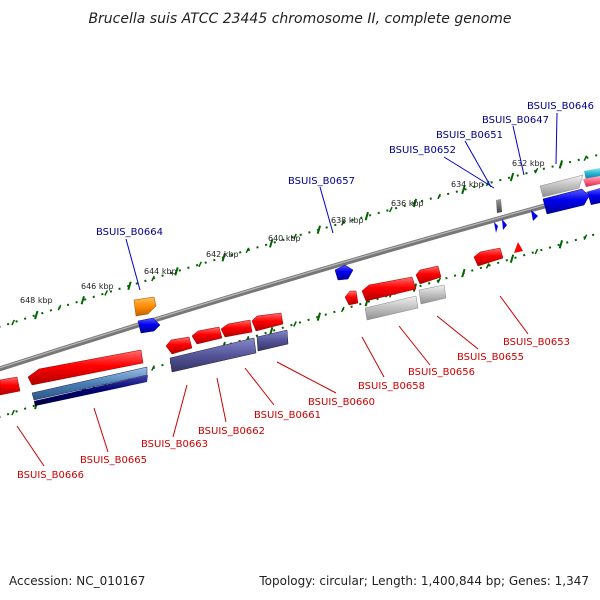 The image size is (600, 600). Describe the element at coordinates (391, 386) in the screenshot. I see `gene-label-bsuis-b0658: BSUIS_B0658` at that location.